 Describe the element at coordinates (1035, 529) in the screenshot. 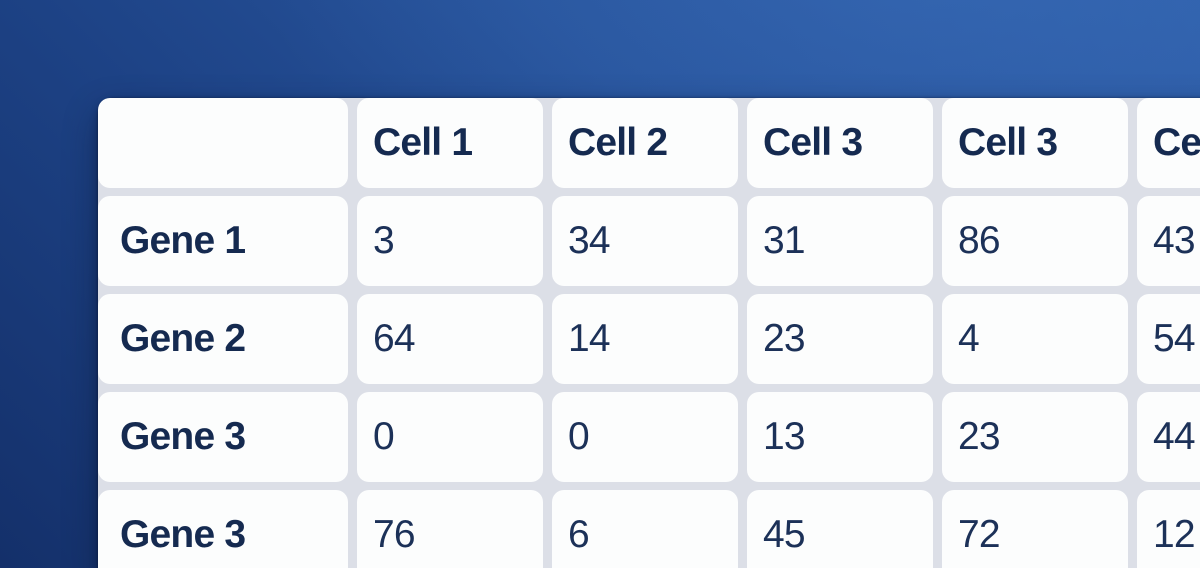

I see `table-cell: 72` at that location.